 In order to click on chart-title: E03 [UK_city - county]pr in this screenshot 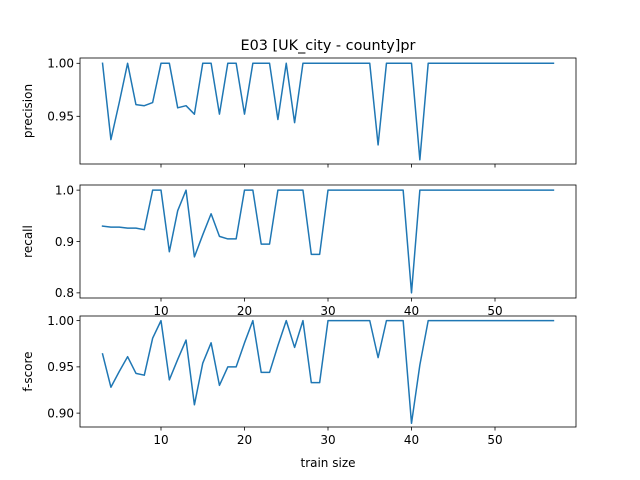, I will do `click(328, 46)`.